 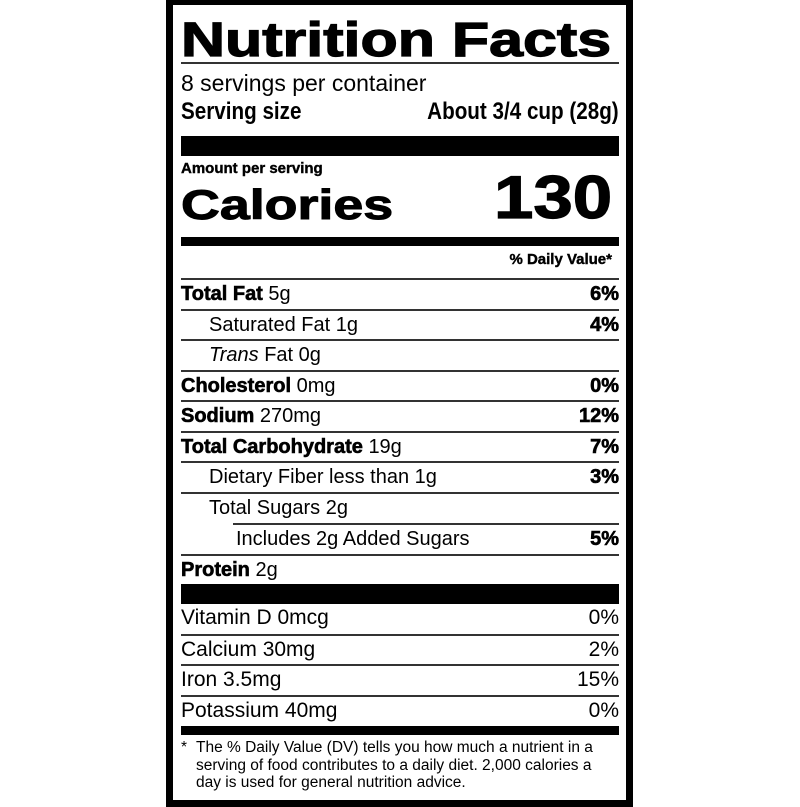 What do you see at coordinates (252, 168) in the screenshot?
I see `amount-per-serving: Amount per serving` at bounding box center [252, 168].